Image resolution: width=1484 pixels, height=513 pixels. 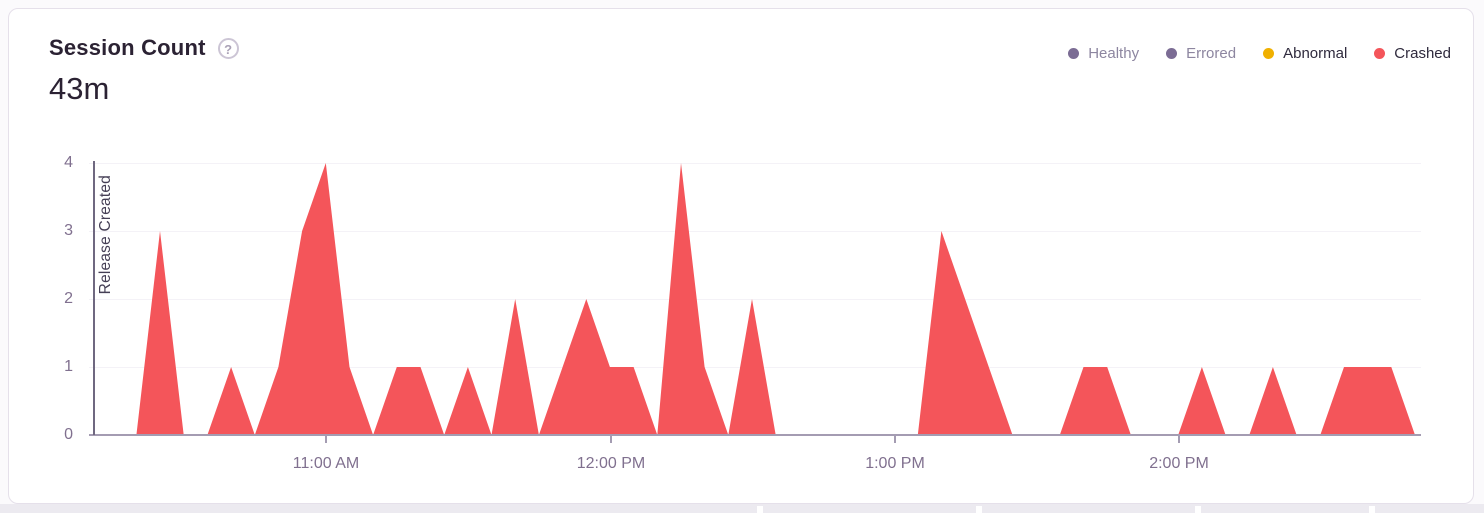 What do you see at coordinates (1074, 53) in the screenshot?
I see `legend-dot-healthy` at bounding box center [1074, 53].